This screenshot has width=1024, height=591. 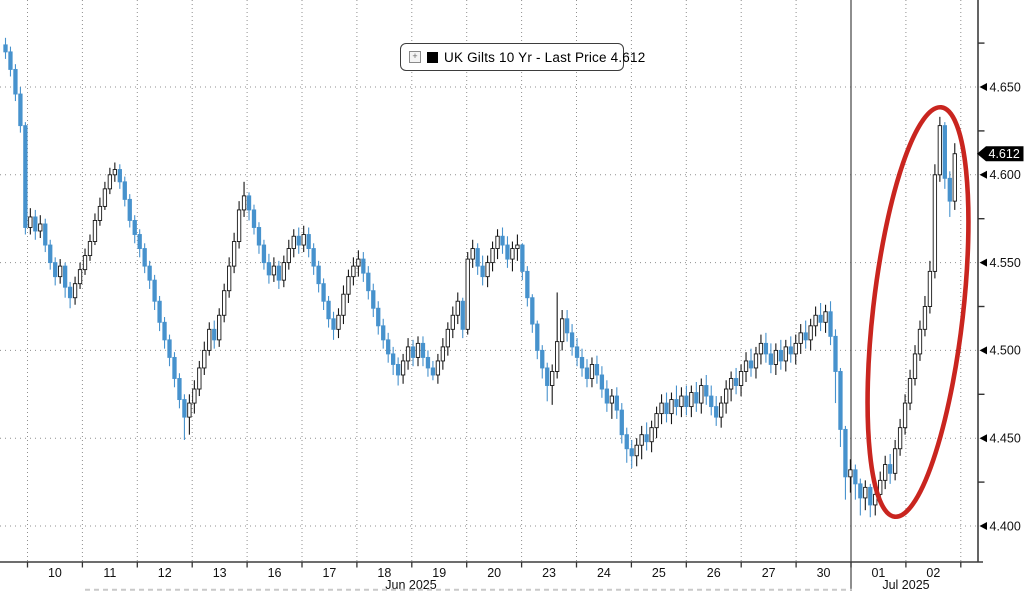 What do you see at coordinates (1005, 526) in the screenshot?
I see `y-axis-label: 4.400` at bounding box center [1005, 526].